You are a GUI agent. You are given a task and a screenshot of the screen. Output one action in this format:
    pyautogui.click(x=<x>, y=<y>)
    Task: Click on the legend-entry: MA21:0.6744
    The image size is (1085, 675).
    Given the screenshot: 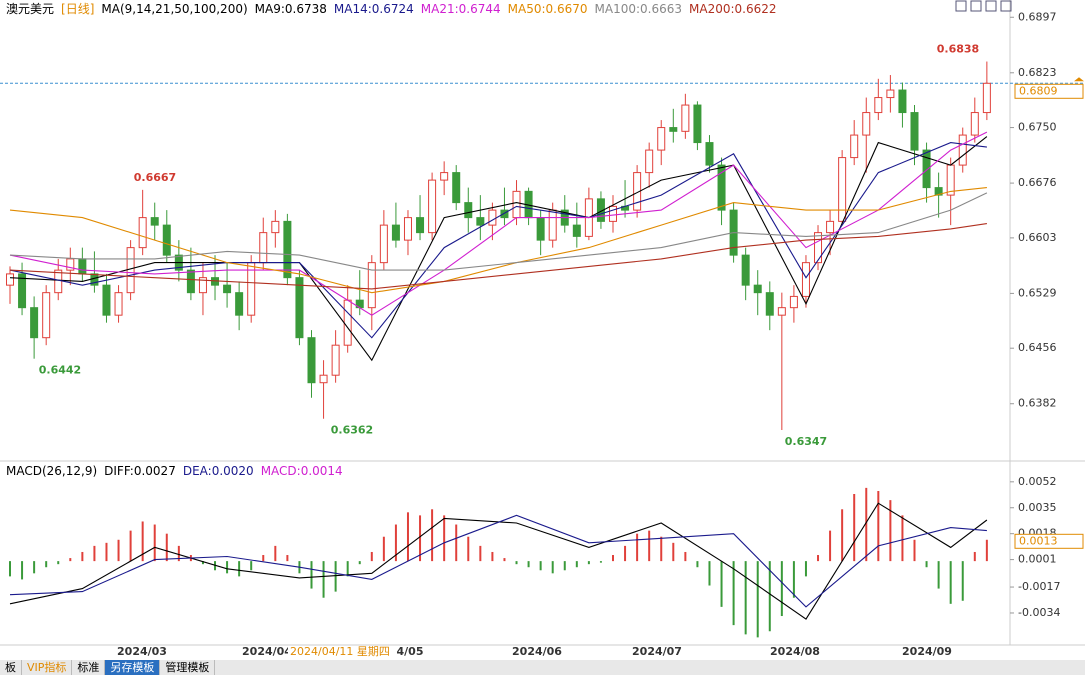 What is the action you would take?
    pyautogui.click(x=460, y=8)
    